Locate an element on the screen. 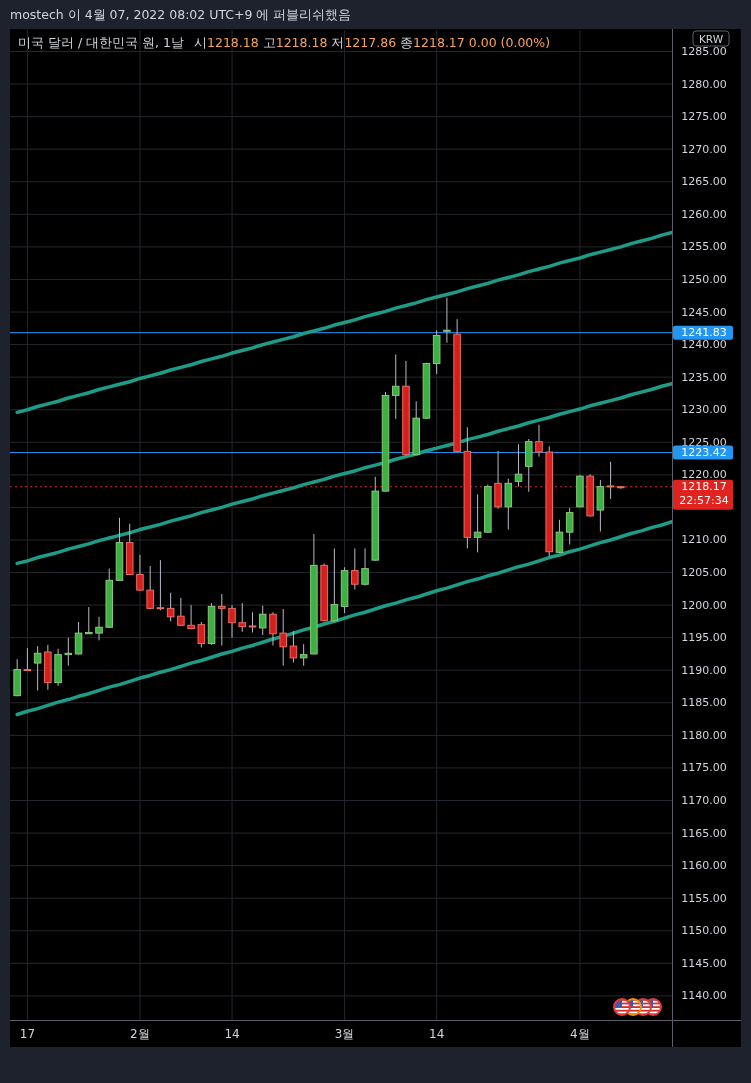  y-tick-label: 1255.00 is located at coordinates (704, 247).